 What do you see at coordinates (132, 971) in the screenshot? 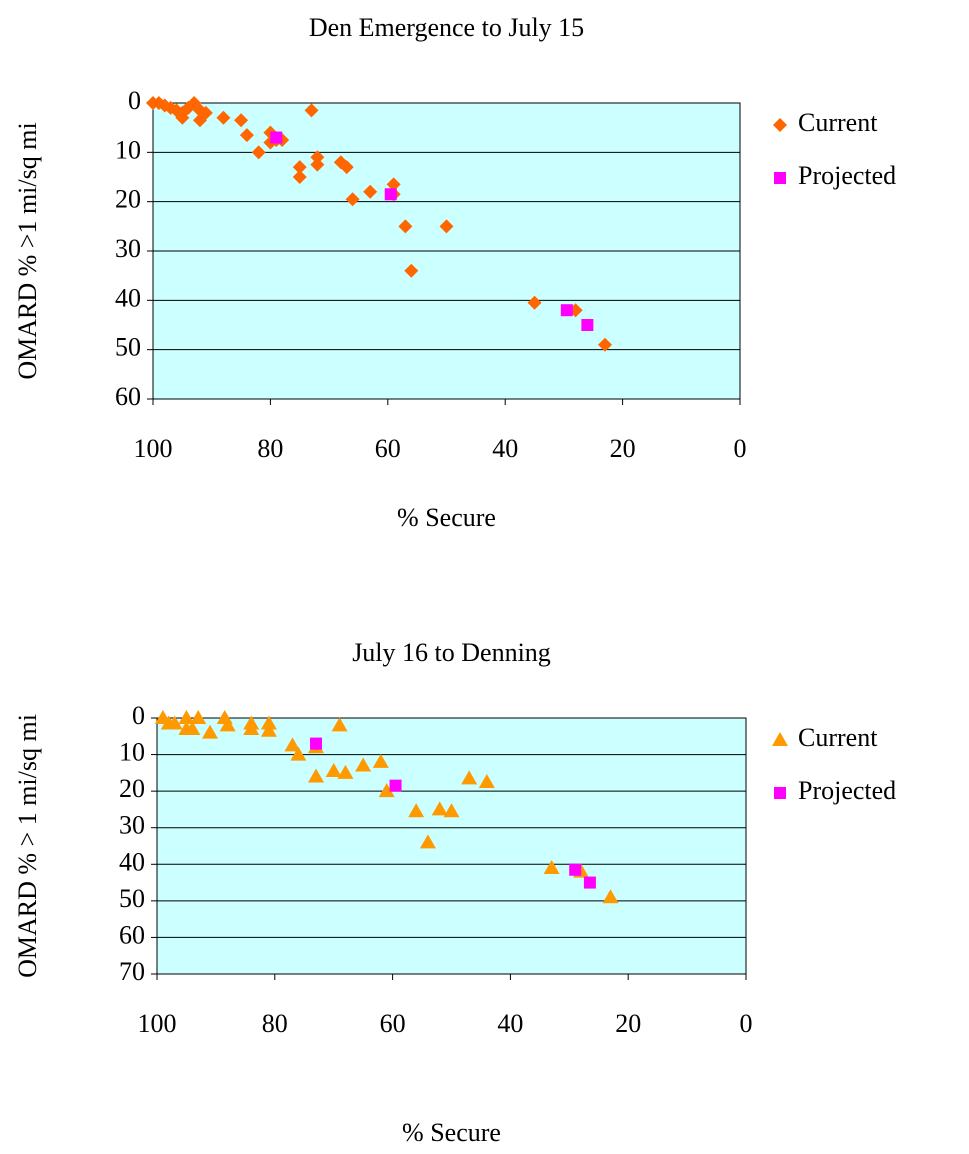
I see `y-tick-label: 70` at bounding box center [132, 971].